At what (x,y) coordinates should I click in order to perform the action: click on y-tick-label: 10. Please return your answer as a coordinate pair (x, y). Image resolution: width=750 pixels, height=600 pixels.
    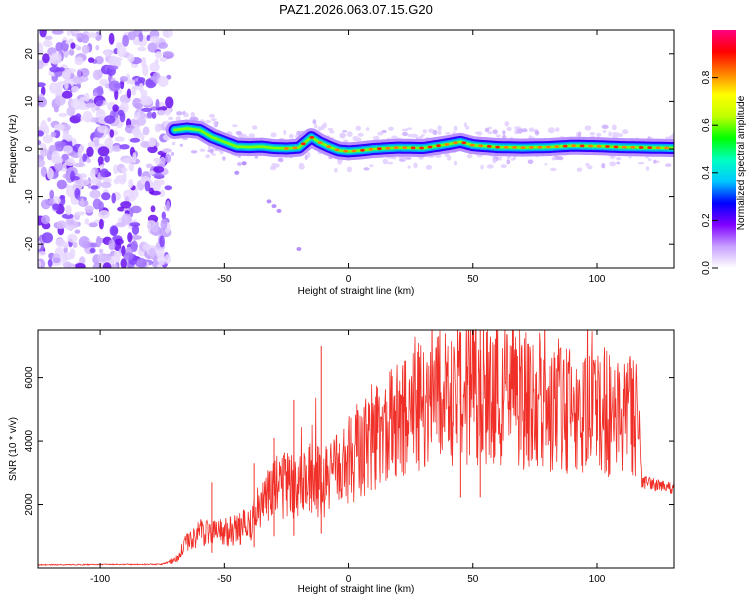
    Looking at the image, I should click on (29, 101).